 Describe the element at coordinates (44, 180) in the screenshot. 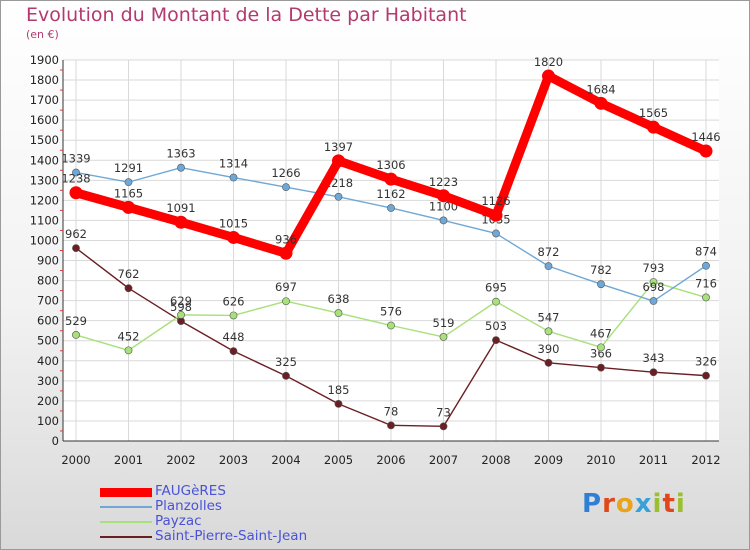

I see `y-tick-label: 1300` at that location.